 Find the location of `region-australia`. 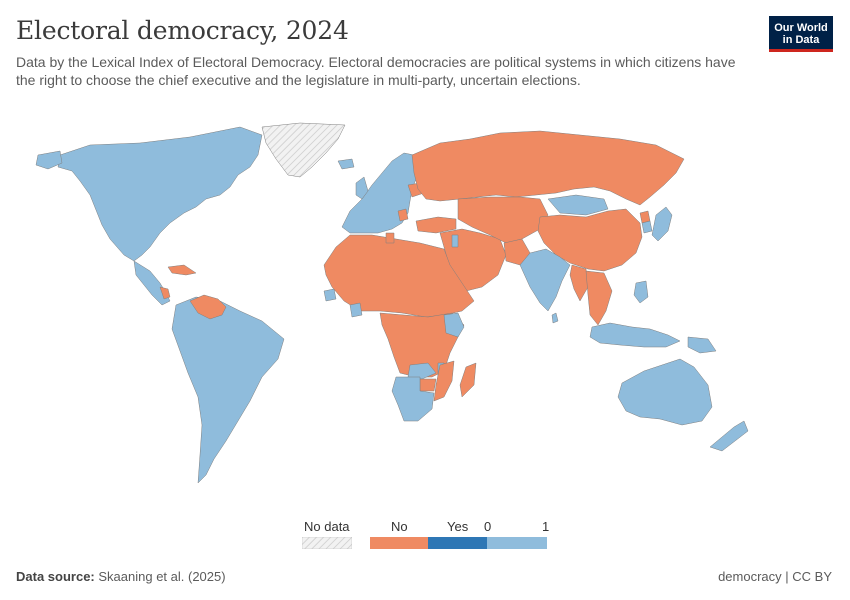

region-australia is located at coordinates (665, 392).